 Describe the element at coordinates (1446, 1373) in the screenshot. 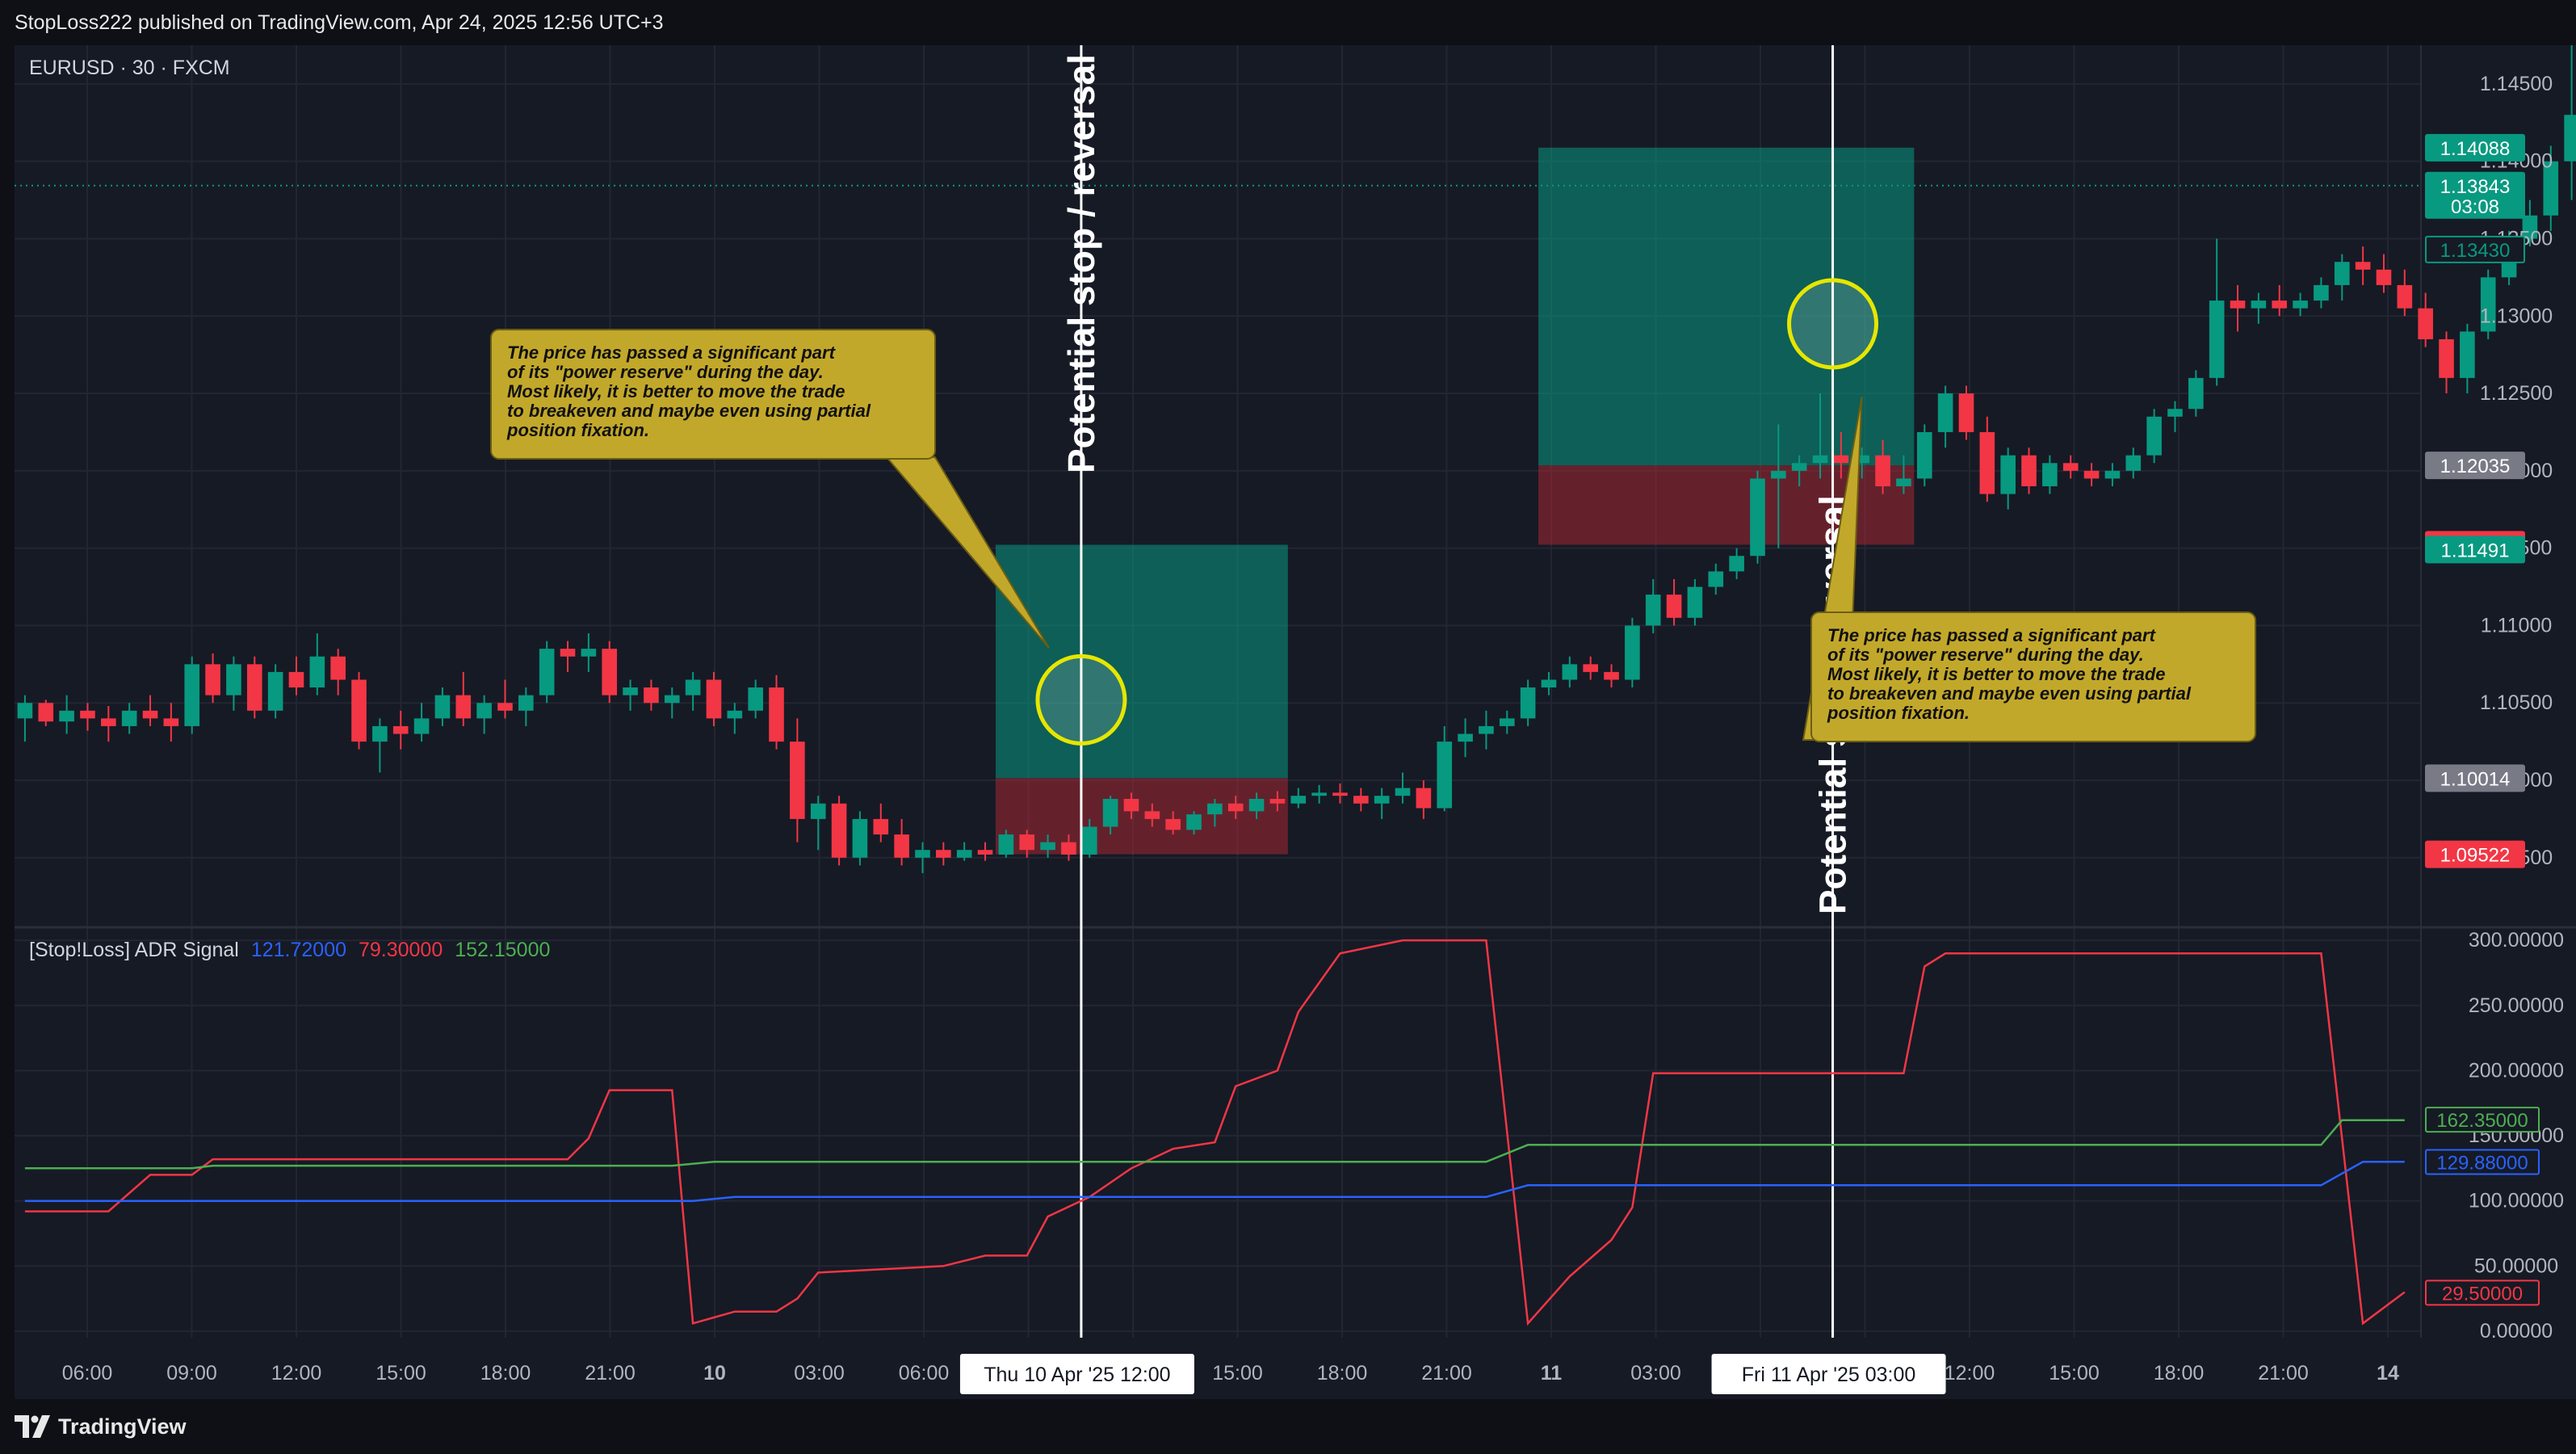

I see `time-tick: 21:00` at that location.